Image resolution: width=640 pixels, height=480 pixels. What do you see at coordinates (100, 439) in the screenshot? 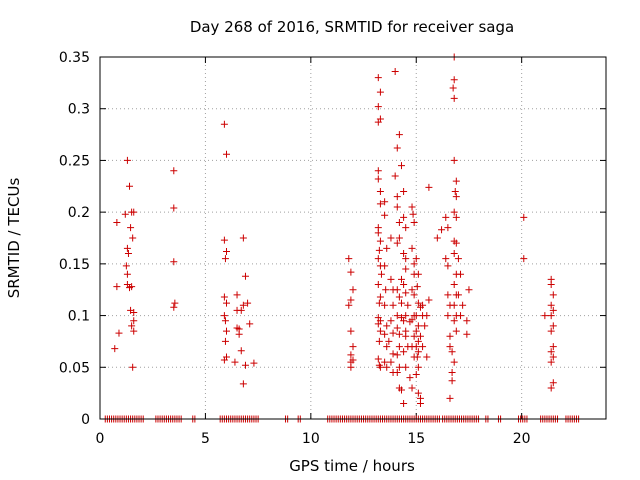
I see `x-tick-label: 0` at bounding box center [100, 439].